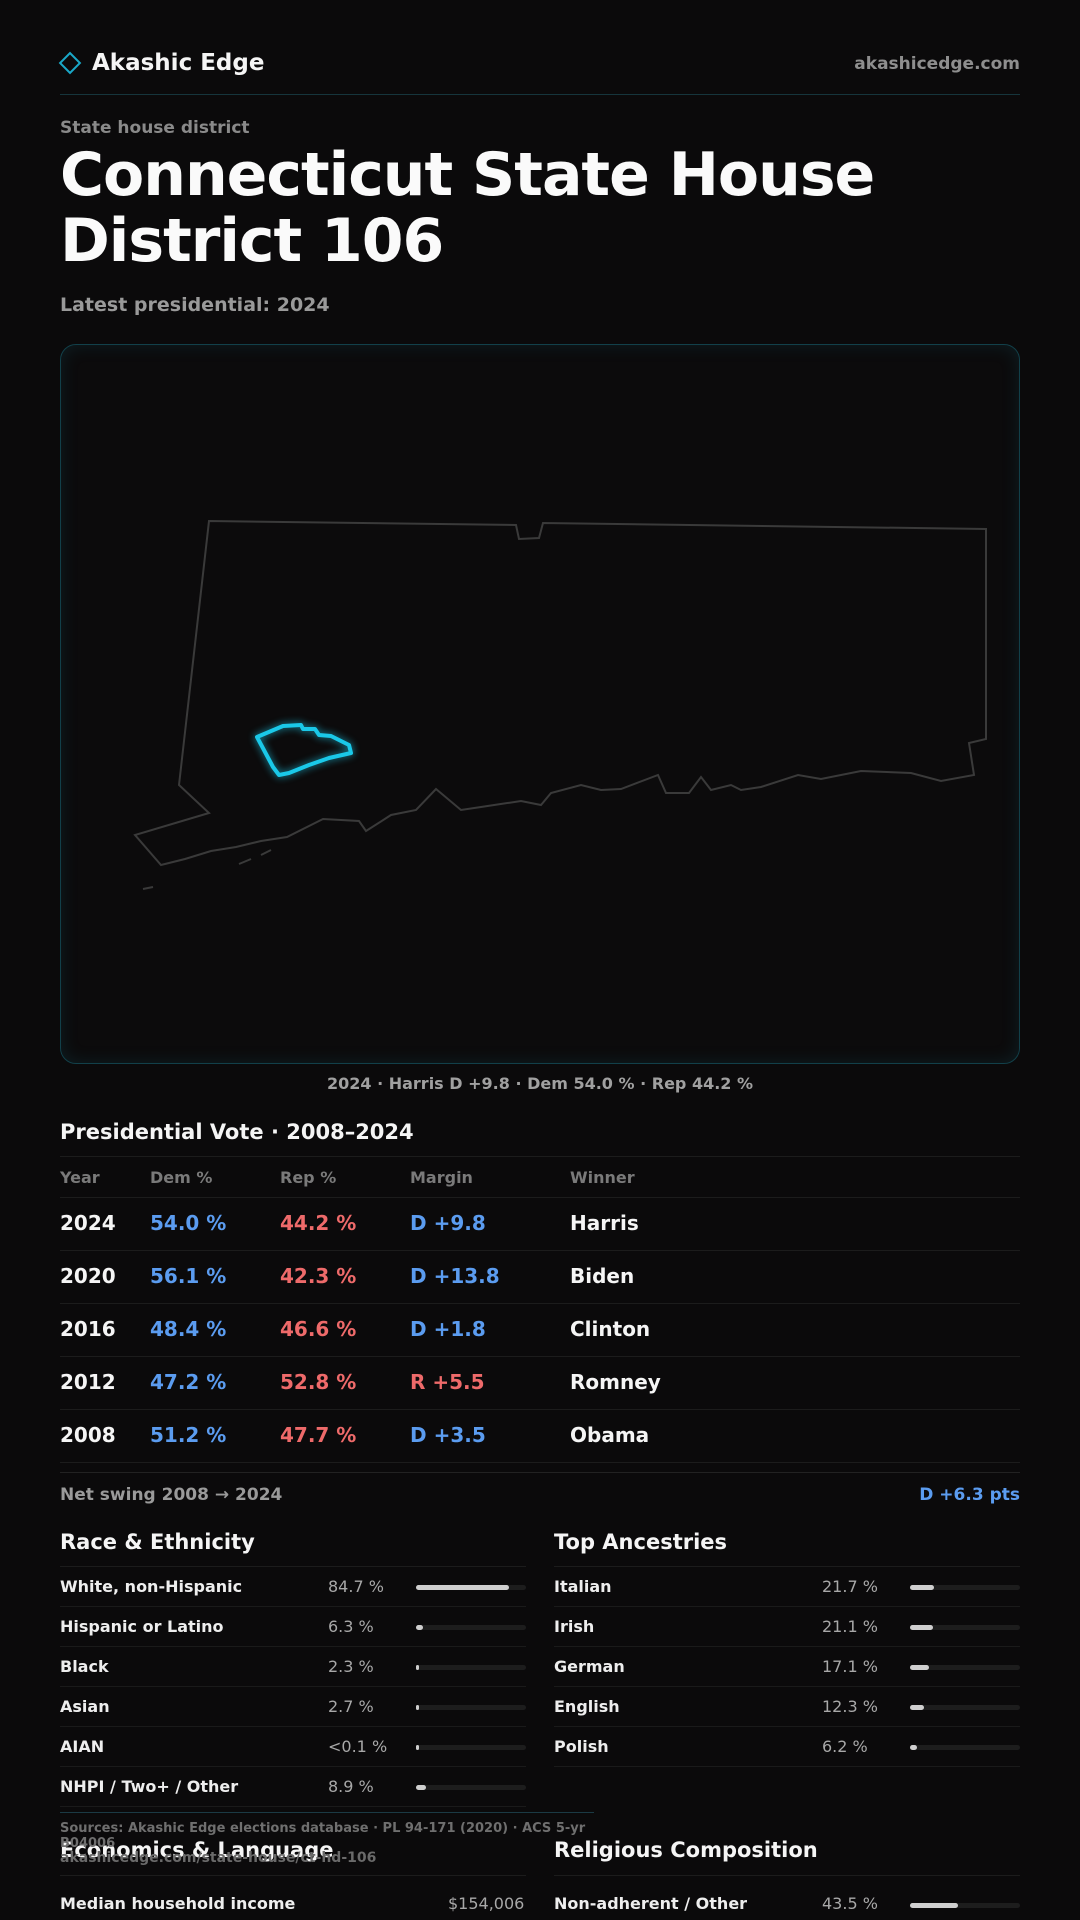 The height and width of the screenshot is (1920, 1080). Describe the element at coordinates (88, 1435) in the screenshot. I see `cell-year: 2008` at that location.